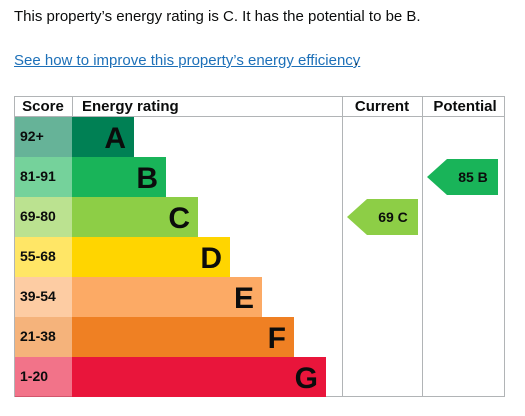 Image resolution: width=525 pixels, height=416 pixels. Describe the element at coordinates (211, 258) in the screenshot. I see `band-letter: D` at that location.